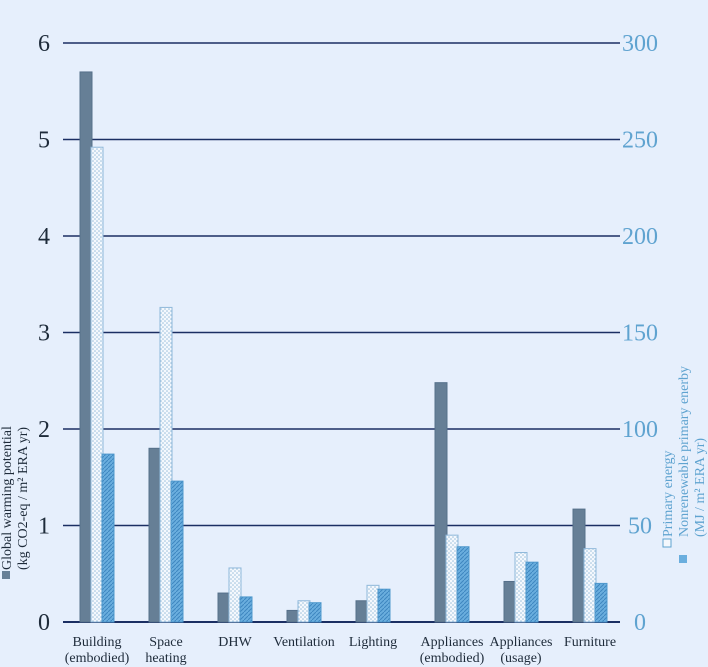  What do you see at coordinates (44, 430) in the screenshot?
I see `left-axis-tick-label: 2` at bounding box center [44, 430].